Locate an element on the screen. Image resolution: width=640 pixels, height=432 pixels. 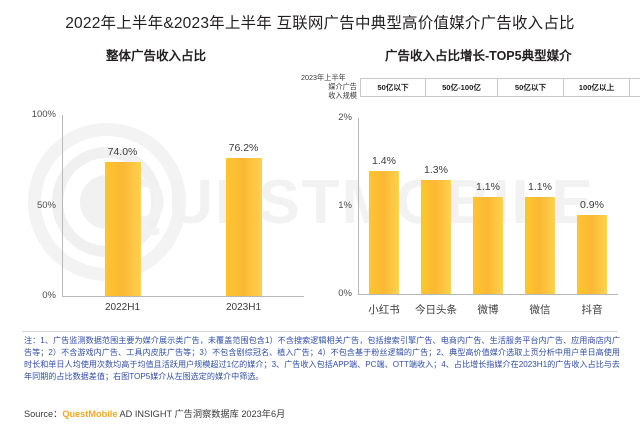
y-axis-tick-label: 50% is located at coordinates (46, 205).